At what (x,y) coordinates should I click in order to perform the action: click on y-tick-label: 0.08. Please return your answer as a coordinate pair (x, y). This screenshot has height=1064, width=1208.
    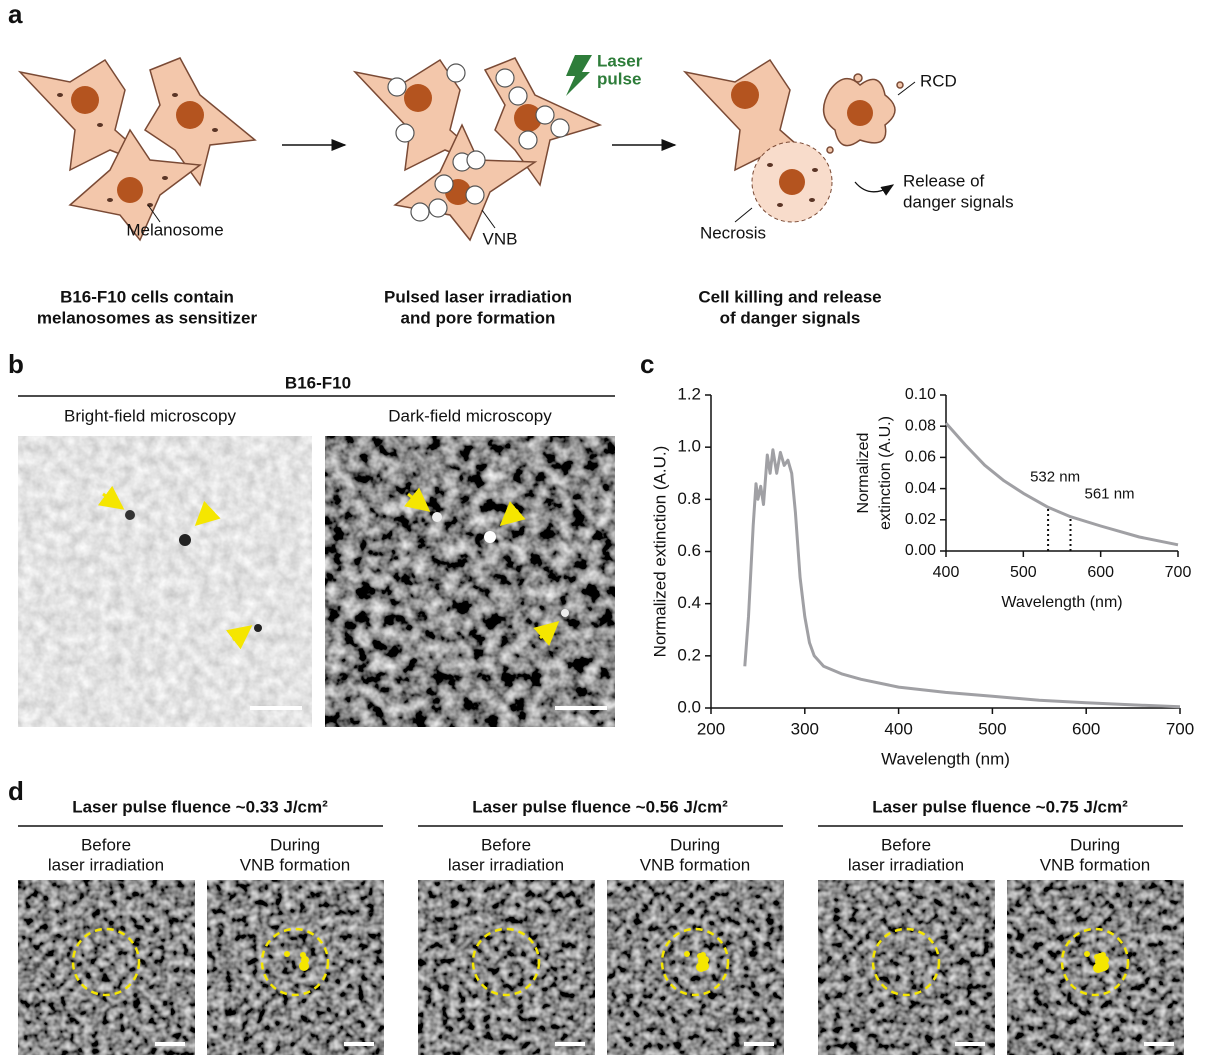
    Looking at the image, I should click on (920, 425).